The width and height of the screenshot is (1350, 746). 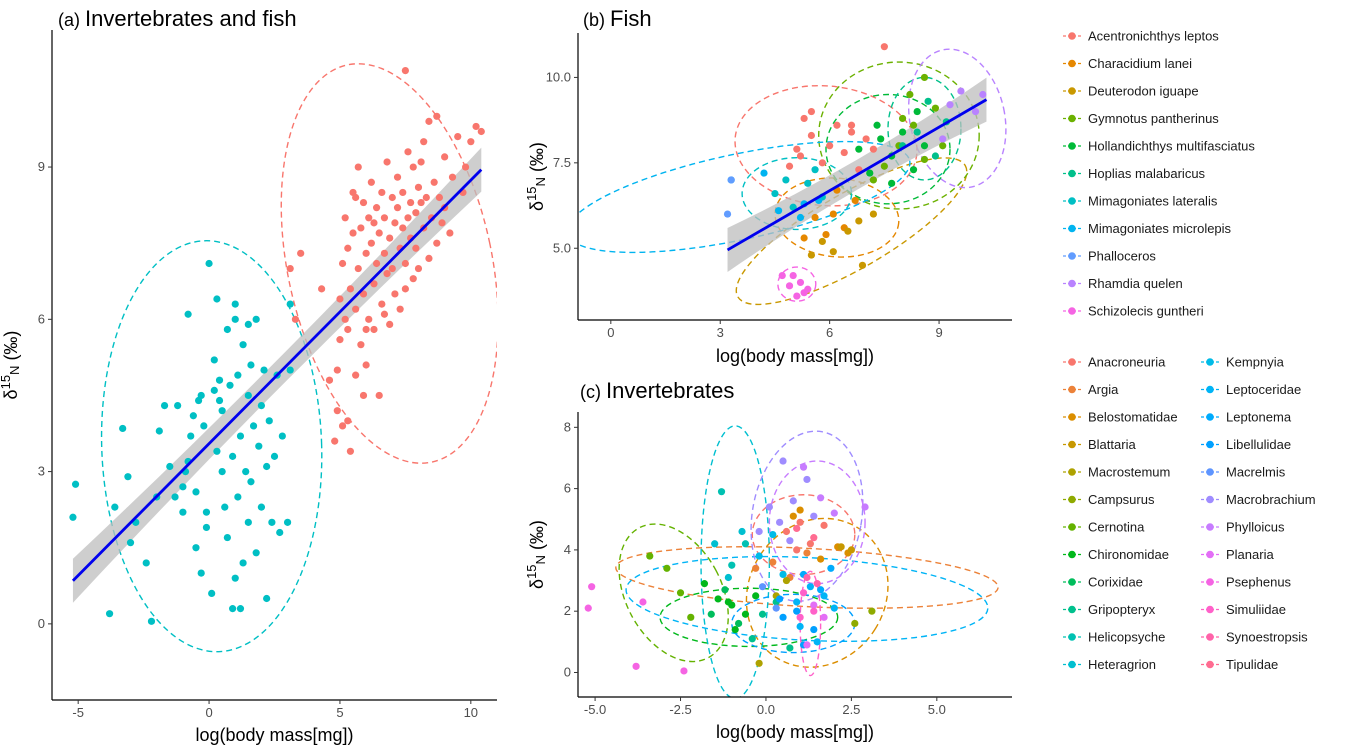 What do you see at coordinates (749, 617) in the screenshot?
I see `ellipse-Chironomidae` at bounding box center [749, 617].